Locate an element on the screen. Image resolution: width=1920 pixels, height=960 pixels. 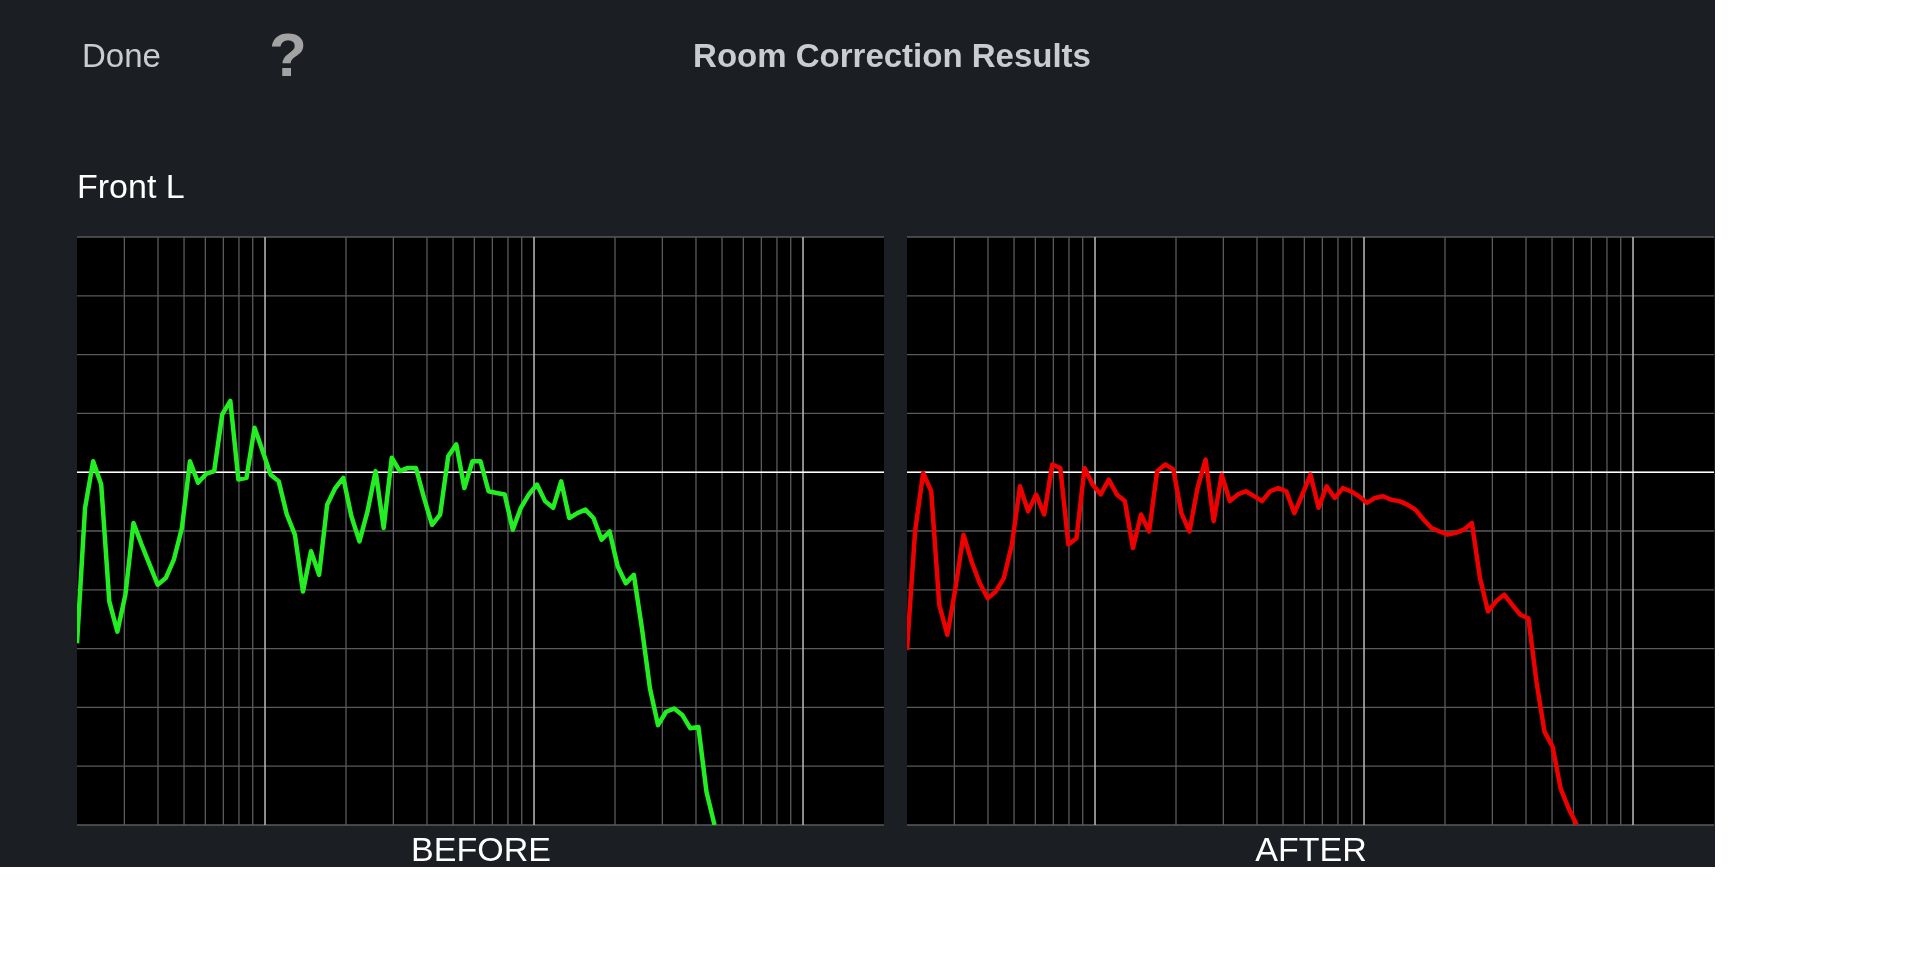
x-axis-title: AFTER is located at coordinates (1311, 848).